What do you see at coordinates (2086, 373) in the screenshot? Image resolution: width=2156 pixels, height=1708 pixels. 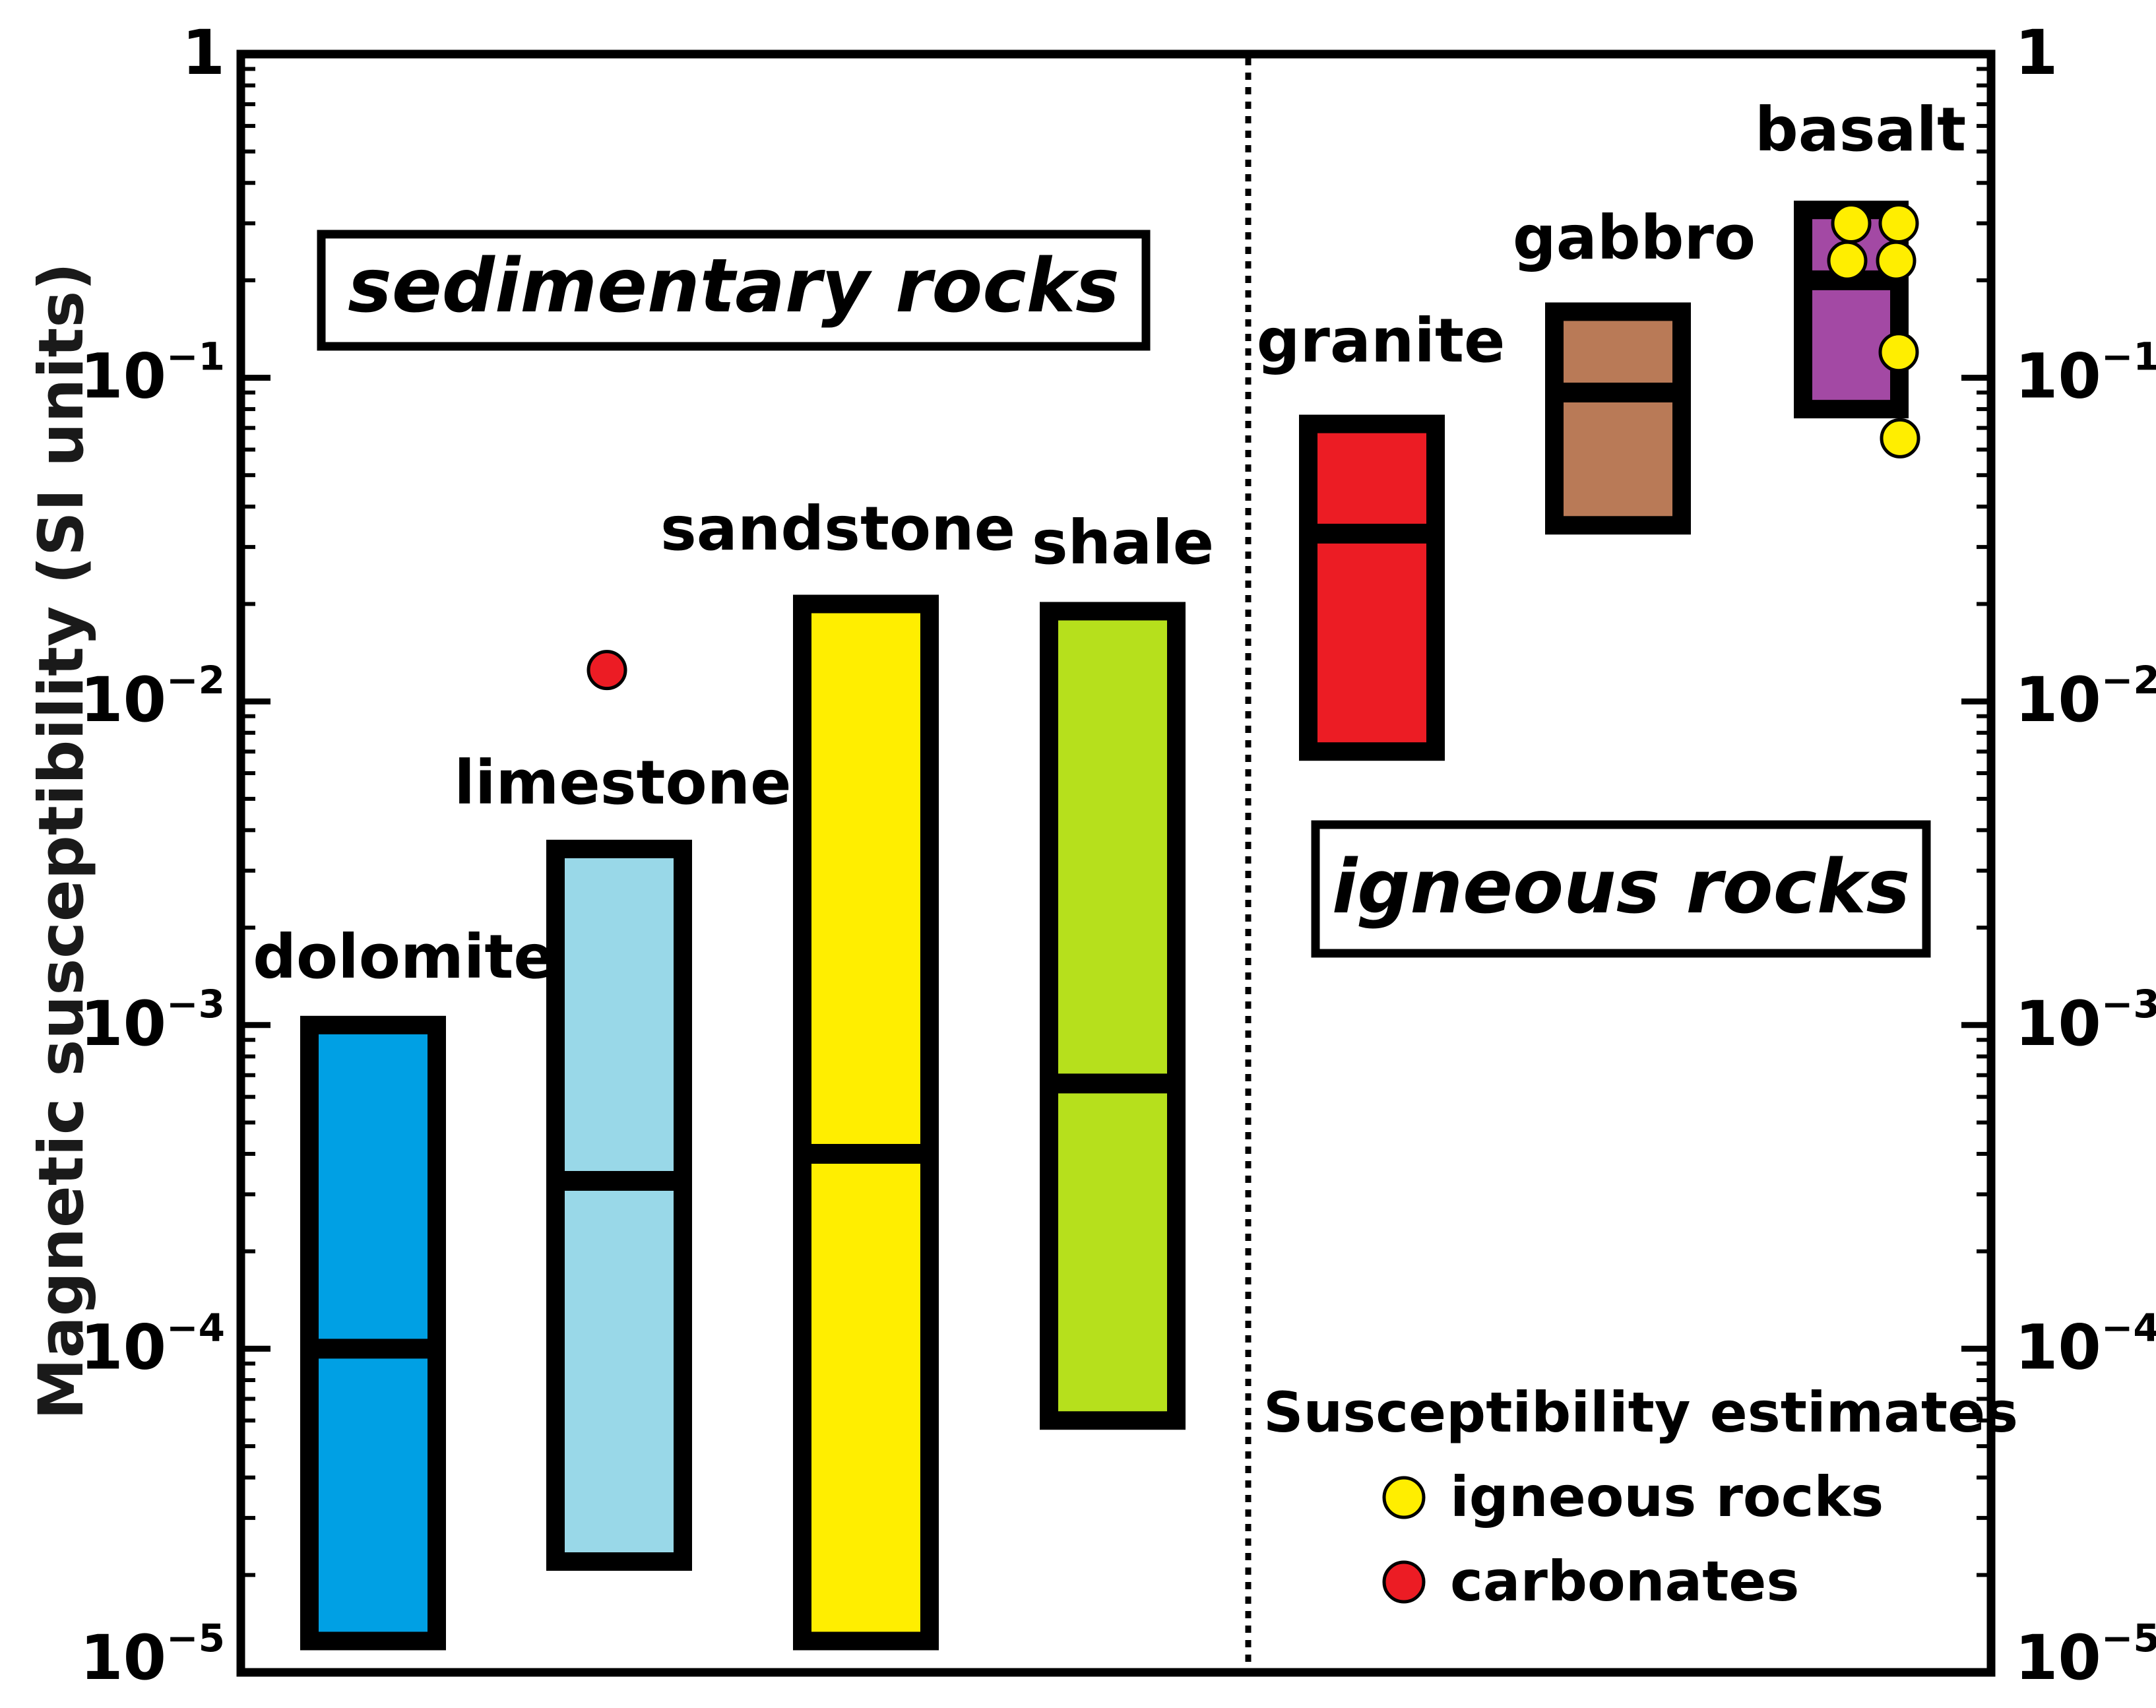 I see `y-tick-label-right: 10⁻¹` at bounding box center [2086, 373].